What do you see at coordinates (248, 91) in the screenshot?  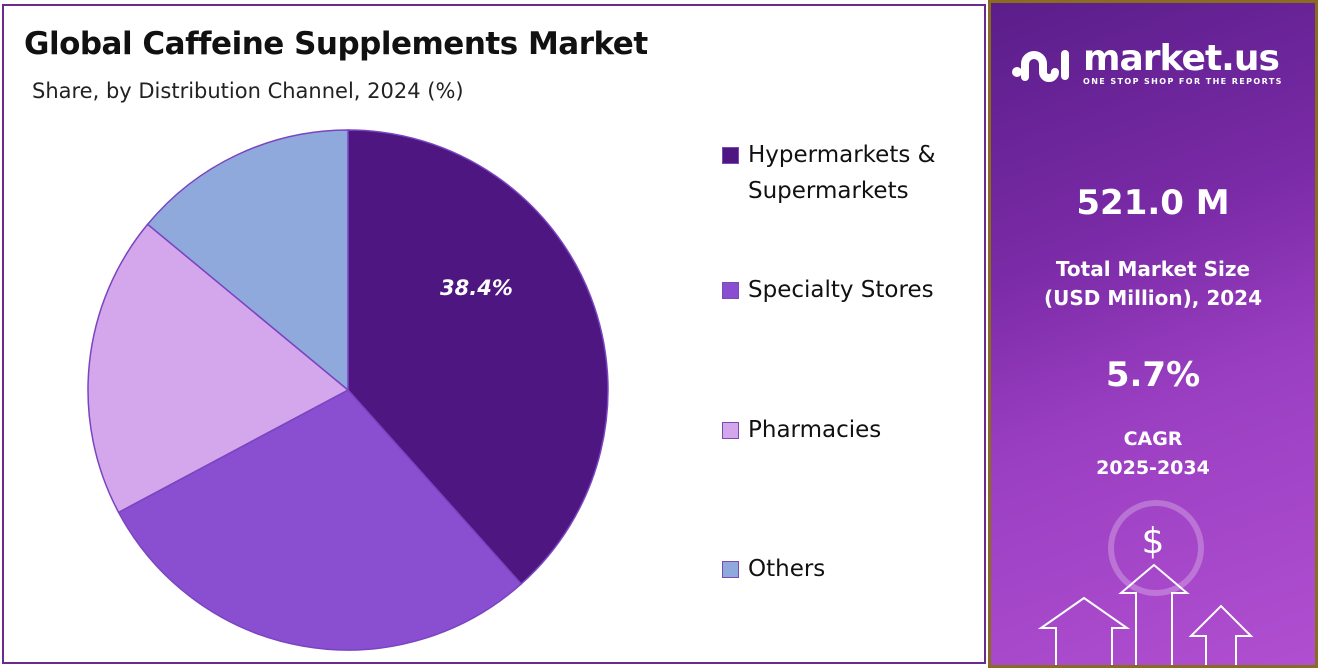 I see `chart-subtitle: Share, by Distribution Channel, 2024 (%)` at bounding box center [248, 91].